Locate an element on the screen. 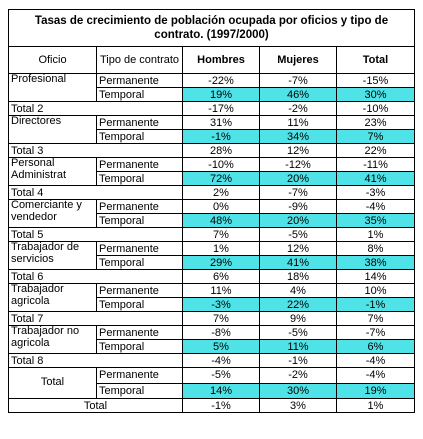  cell-total: 41% is located at coordinates (375, 178).